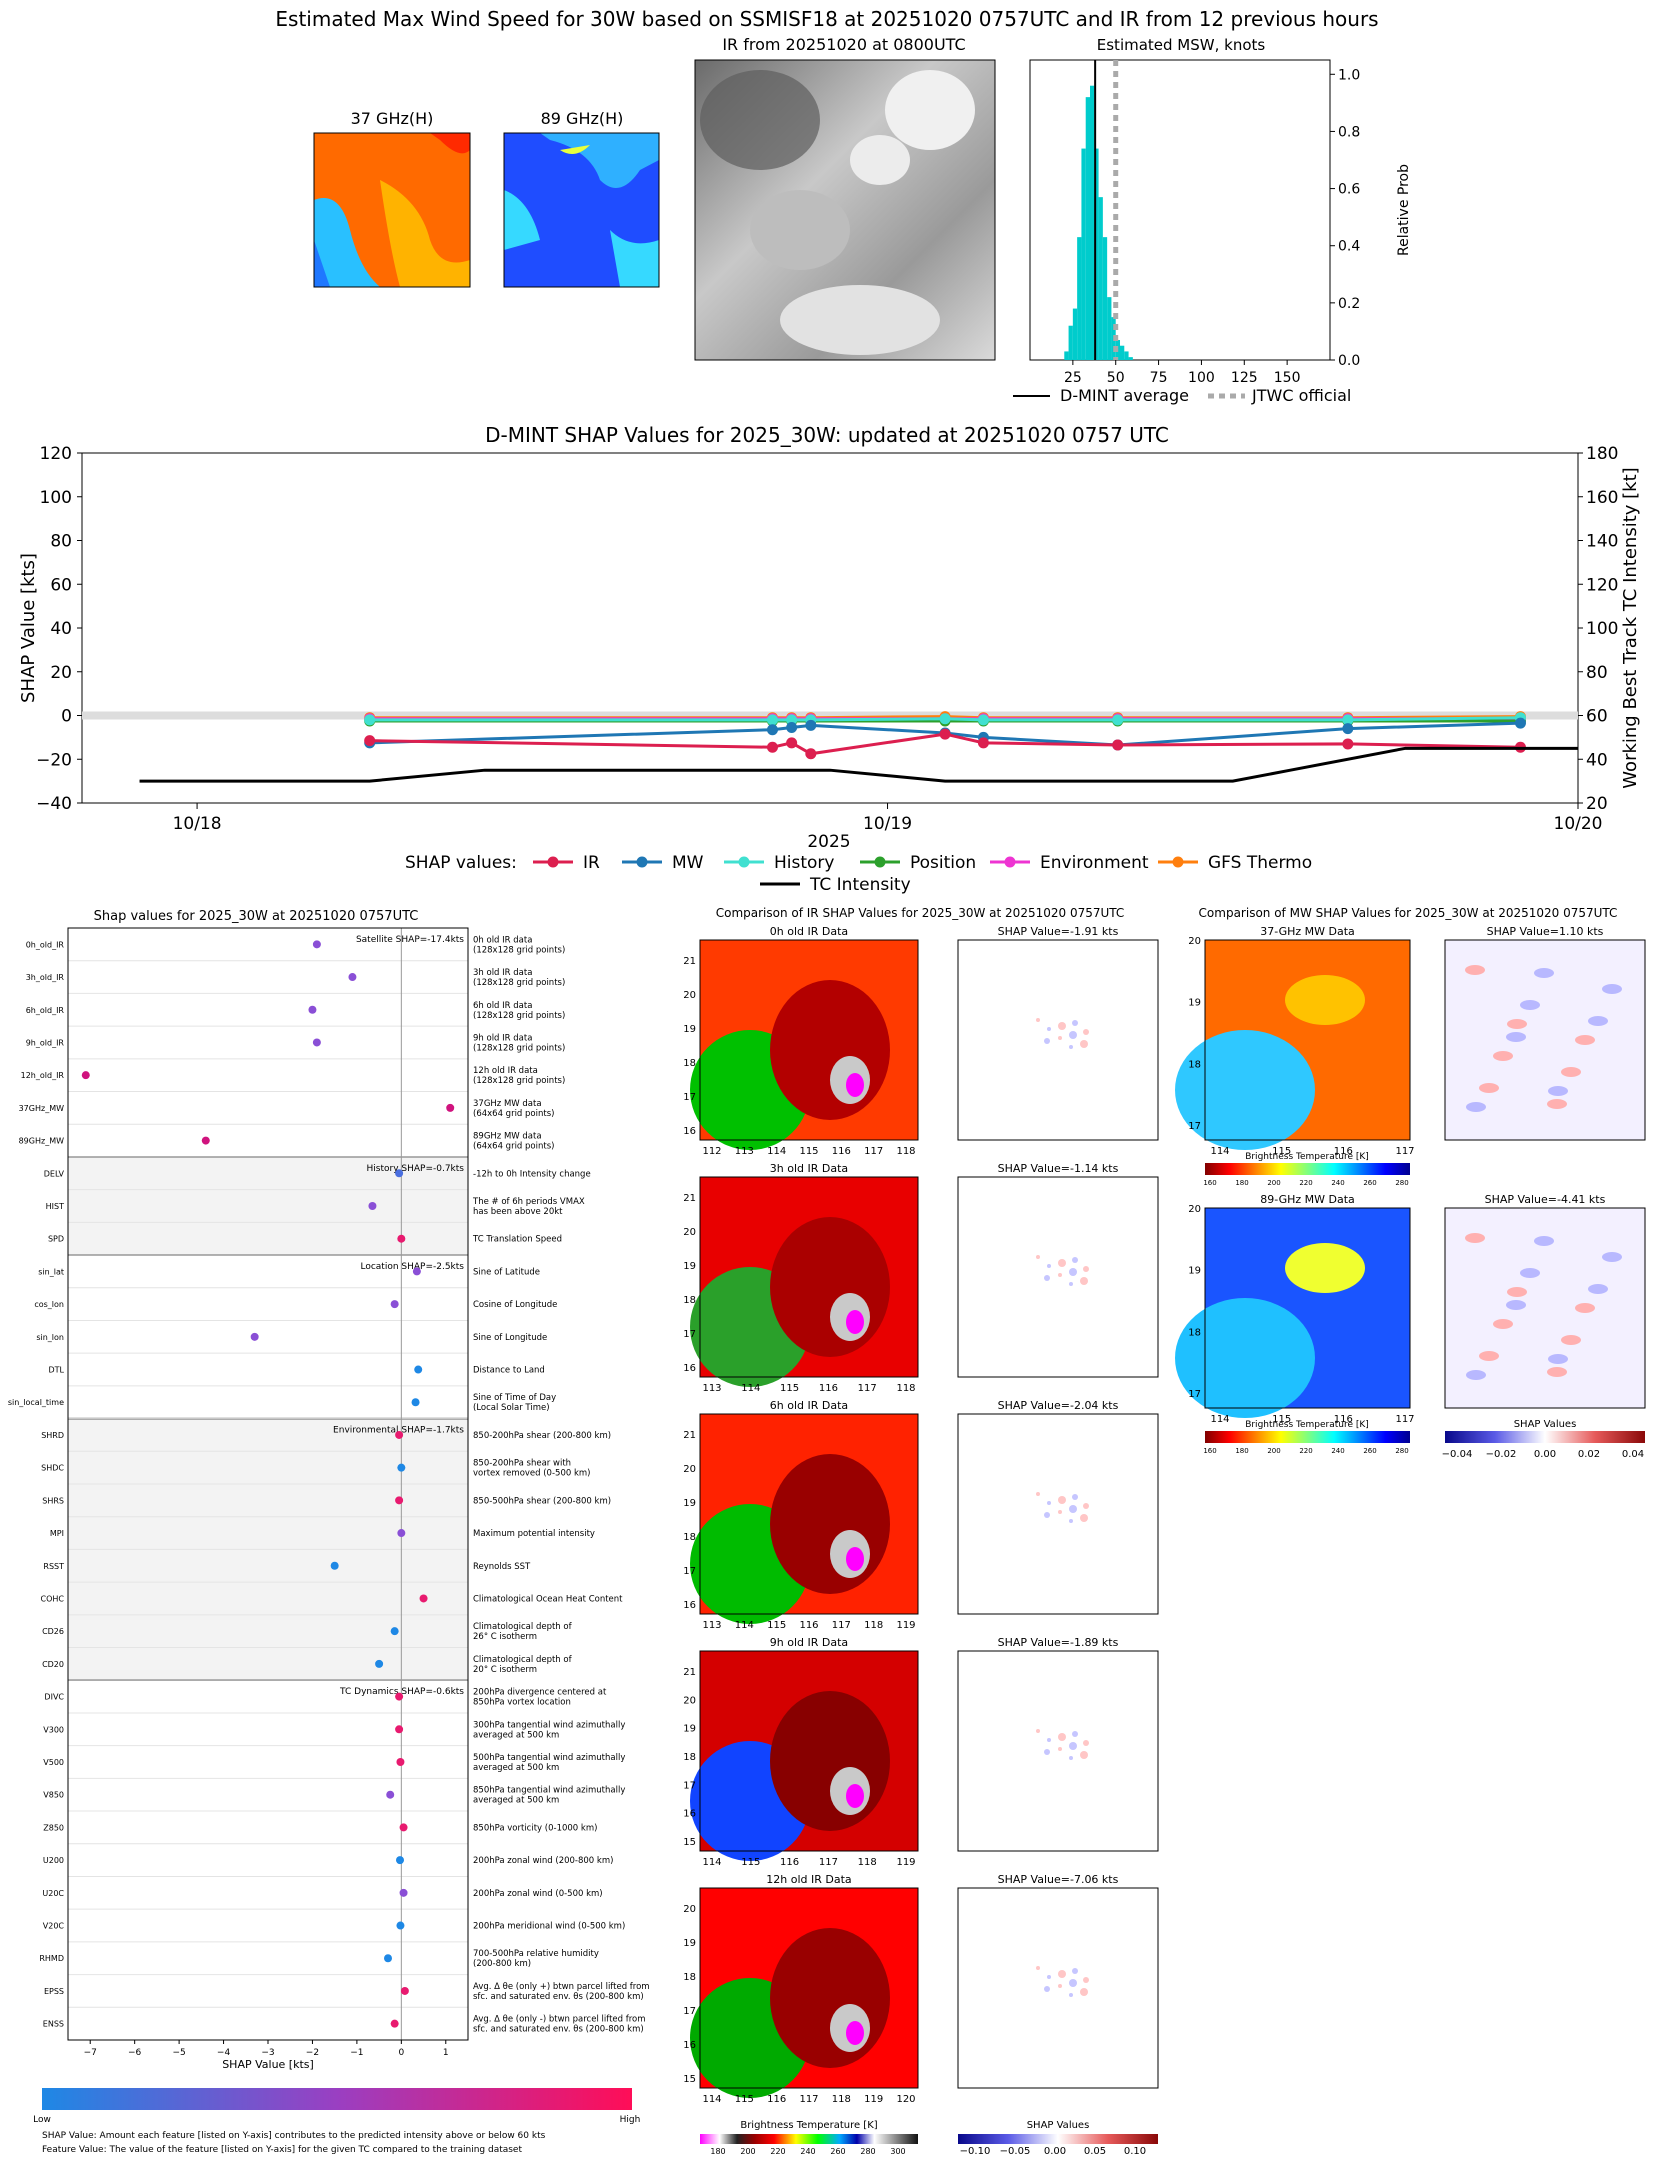 This screenshot has width=1655, height=2158. Describe the element at coordinates (858, 764) in the screenshot. I see `ts-line-tc-intensity` at that location.